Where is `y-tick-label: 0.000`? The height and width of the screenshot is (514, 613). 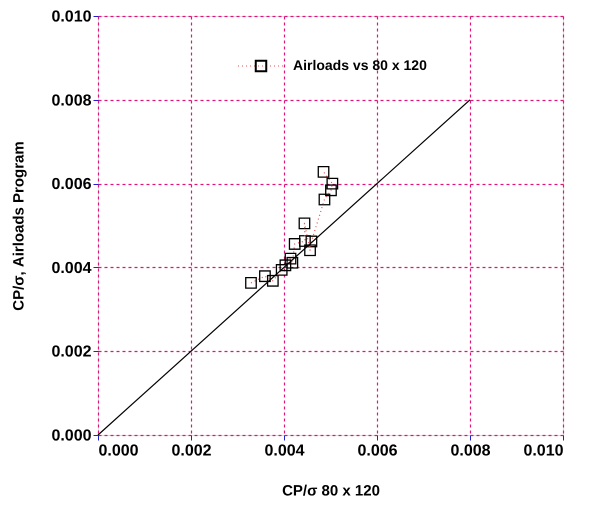
y-tick-label: 0.000 is located at coordinates (71, 436).